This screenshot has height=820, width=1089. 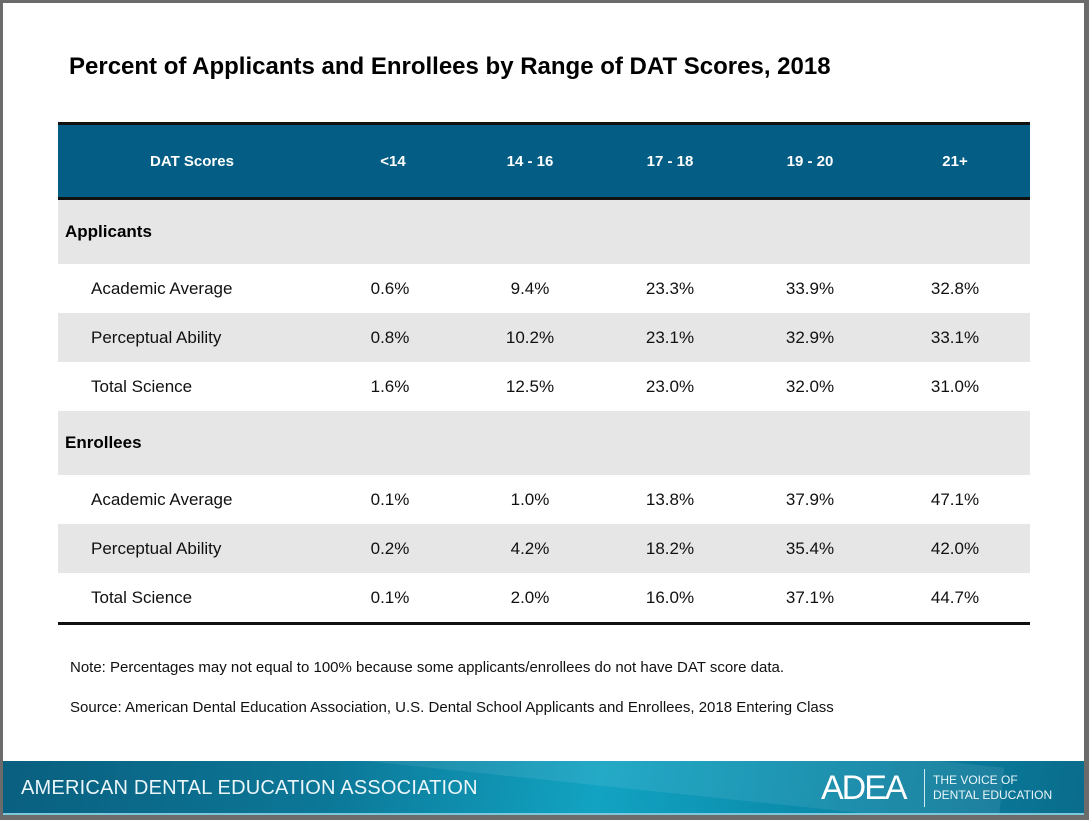 I want to click on cell-value: 44.7%, so click(x=955, y=597).